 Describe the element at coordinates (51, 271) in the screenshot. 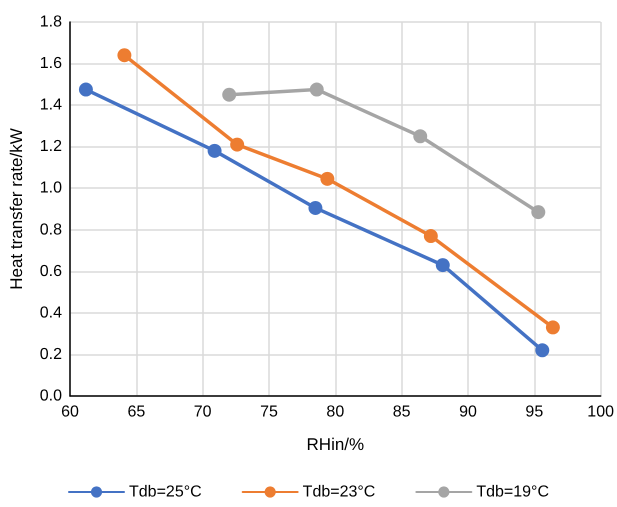

I see `y-tick-label: 0.6` at that location.